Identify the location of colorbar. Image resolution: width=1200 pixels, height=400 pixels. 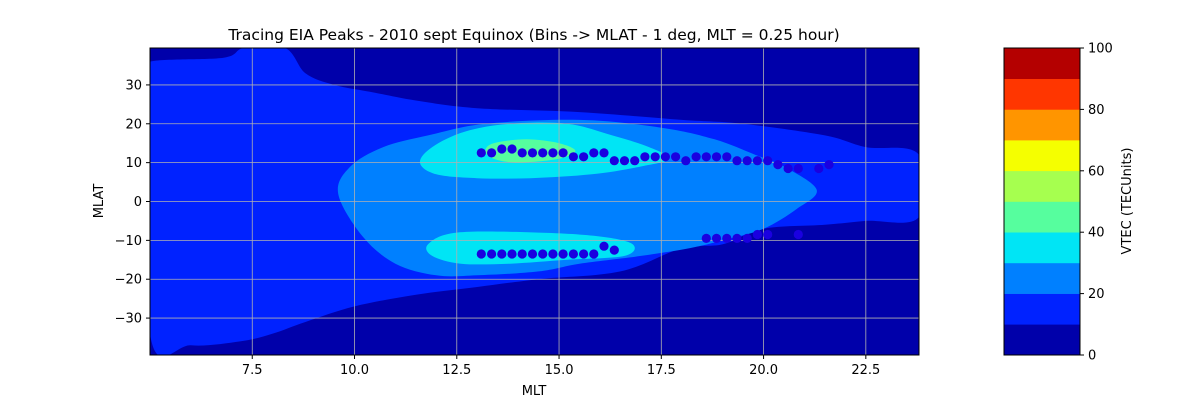
(1042, 202).